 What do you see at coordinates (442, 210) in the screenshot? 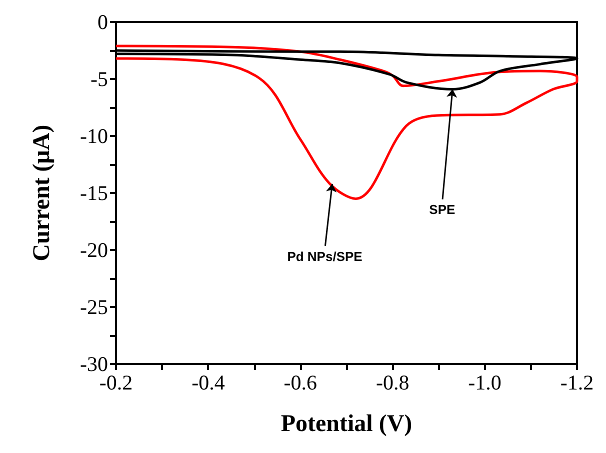
I see `annotation: SPE` at bounding box center [442, 210].